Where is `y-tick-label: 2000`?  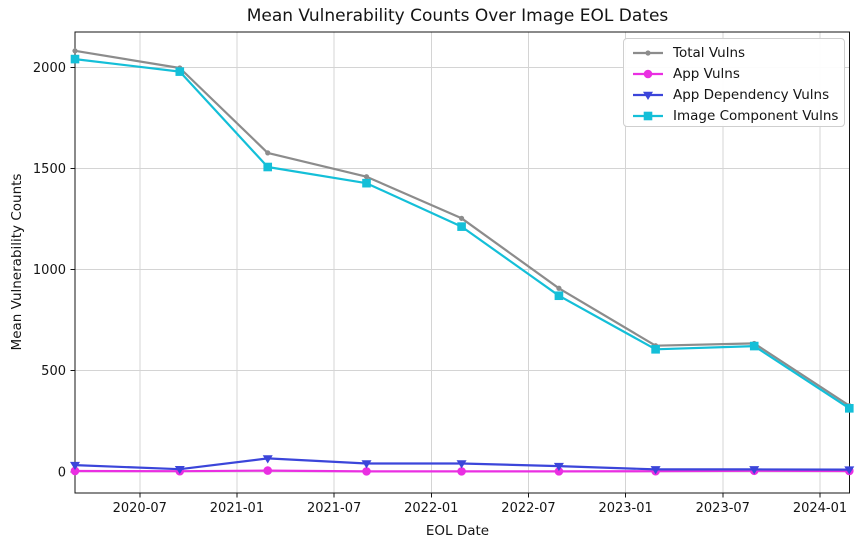 y-tick-label: 2000 is located at coordinates (49, 68).